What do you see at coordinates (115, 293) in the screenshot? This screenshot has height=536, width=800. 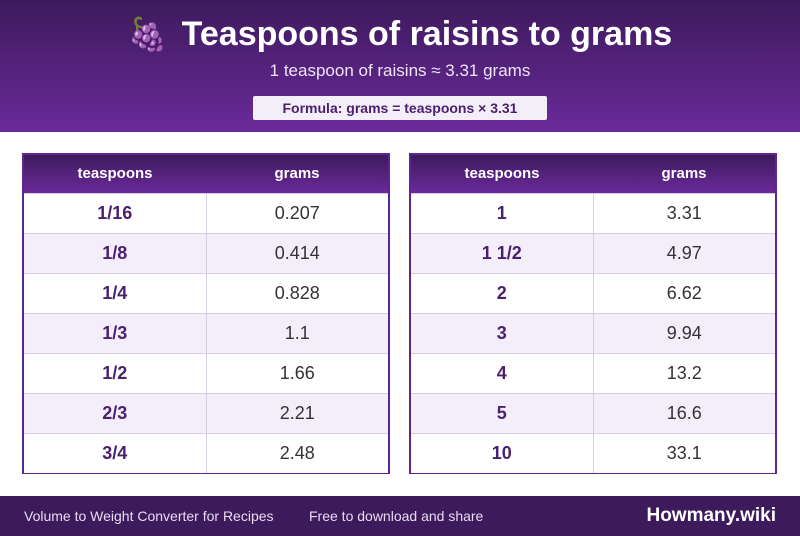 I see `teaspoons-cell: 1/4` at bounding box center [115, 293].